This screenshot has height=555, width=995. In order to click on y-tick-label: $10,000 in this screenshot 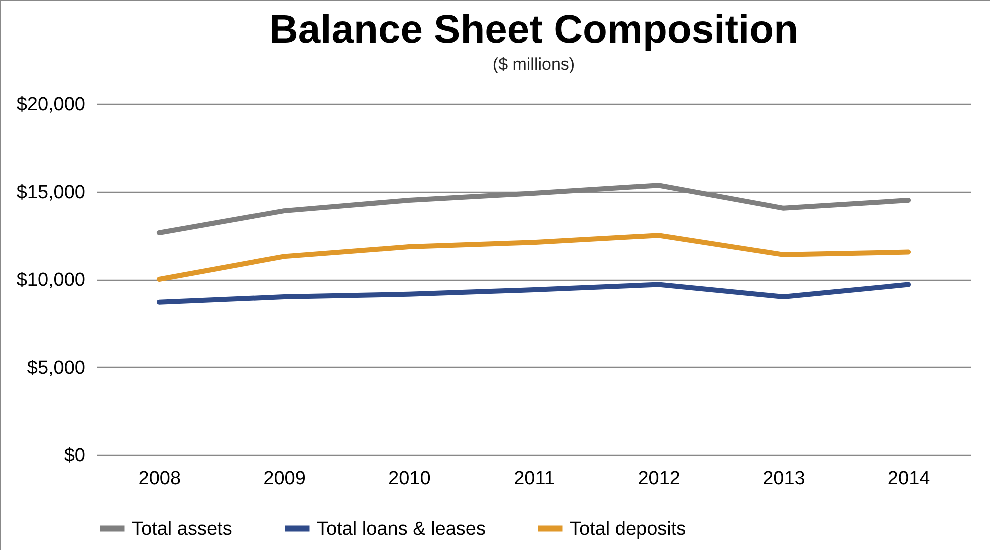, I will do `click(51, 280)`.